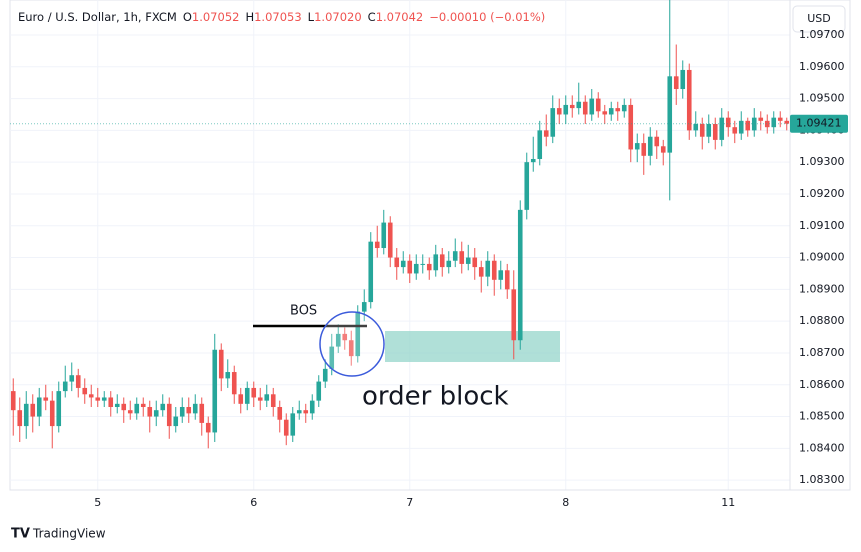  Describe the element at coordinates (97, 17) in the screenshot. I see `symbol: Euro / U.S. Dollar, 1h, FXCM` at that location.